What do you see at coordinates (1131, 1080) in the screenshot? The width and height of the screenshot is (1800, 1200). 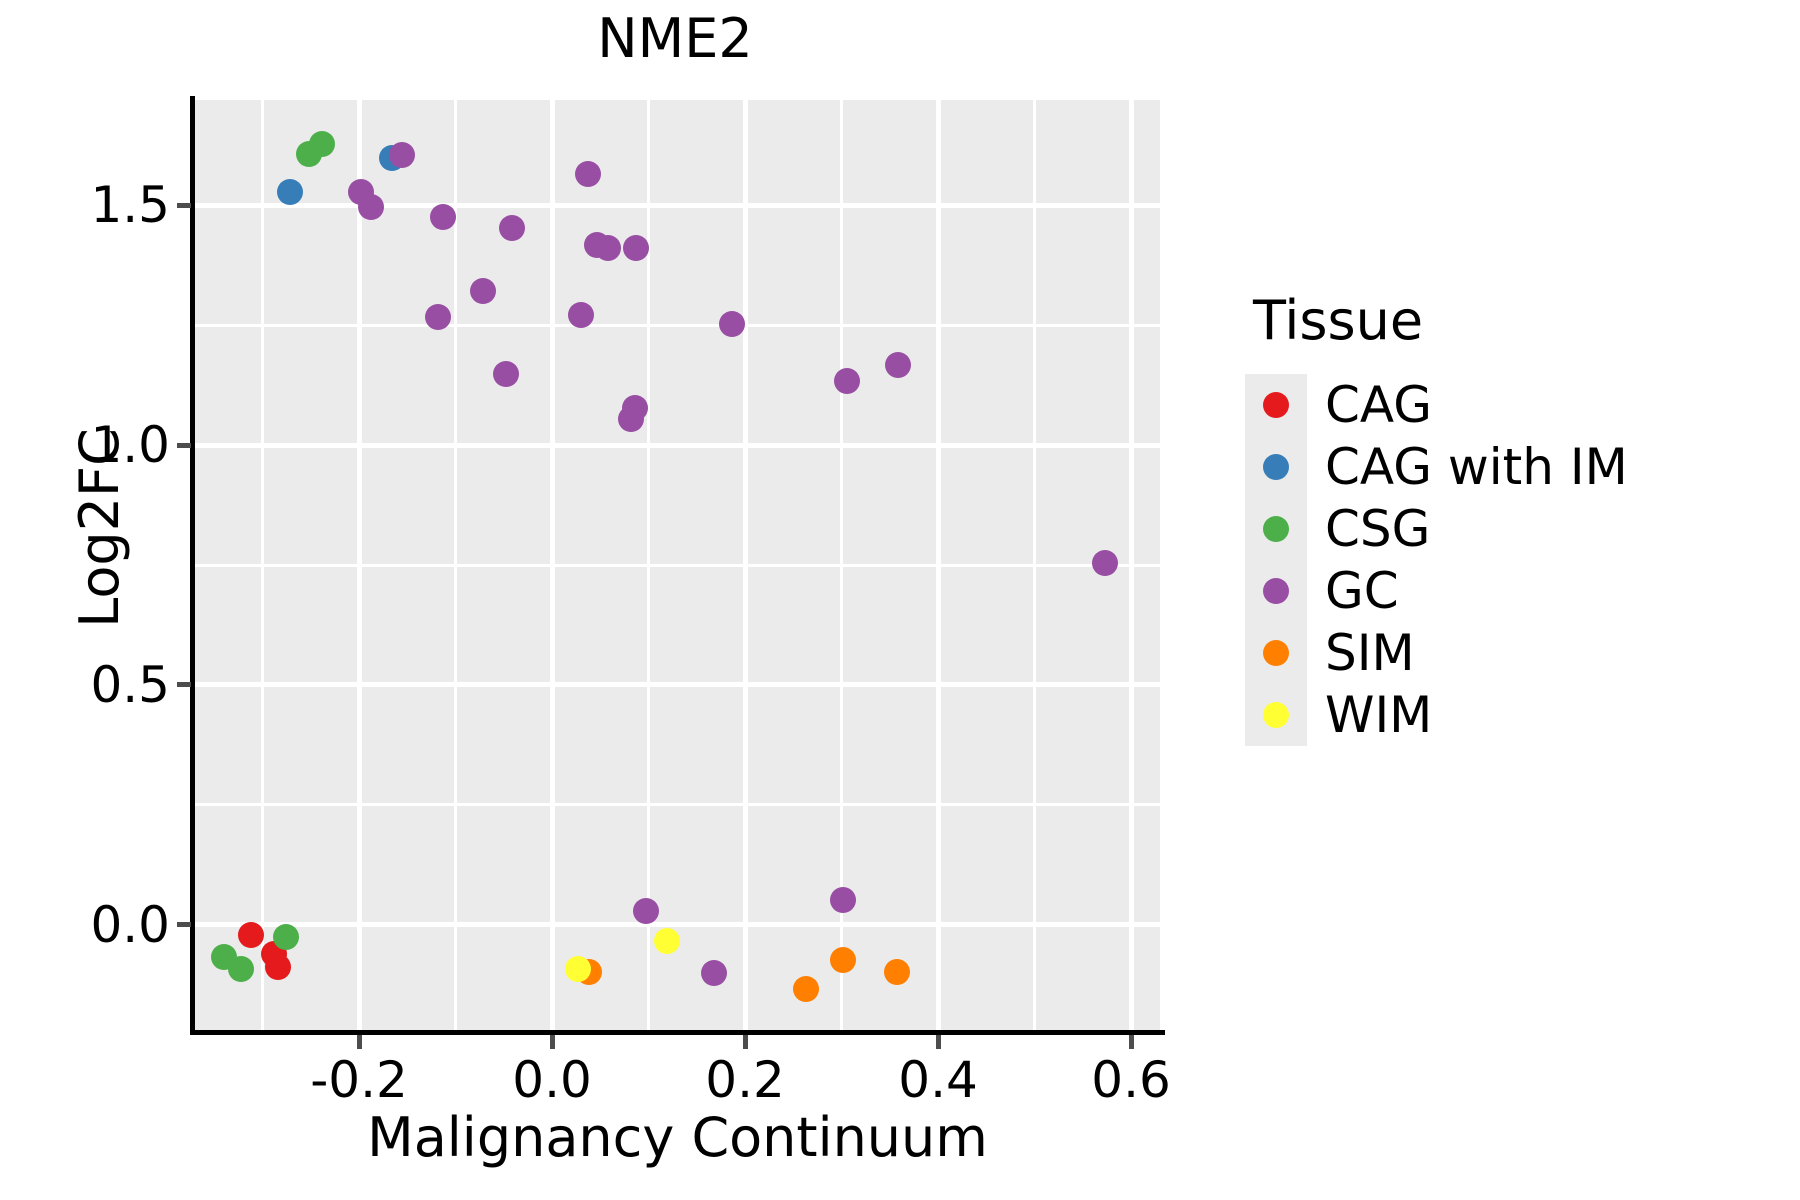 I see `x-tick-label: 0.6` at bounding box center [1131, 1080].